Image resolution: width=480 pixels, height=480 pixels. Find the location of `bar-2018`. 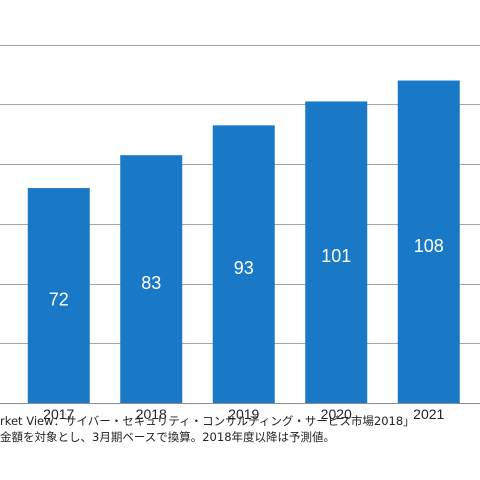

bar-2018 is located at coordinates (151, 279).